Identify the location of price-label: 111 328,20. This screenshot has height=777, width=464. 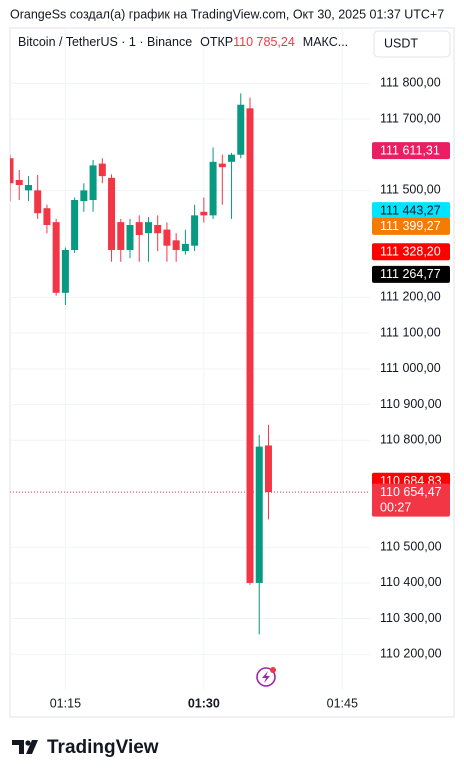
(410, 251).